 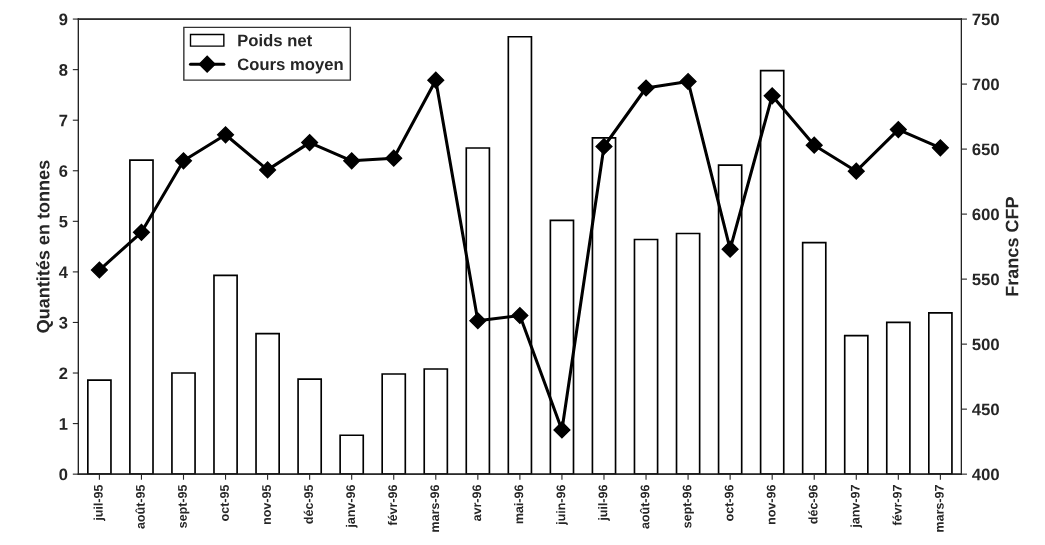 I want to click on x-tick-label: juil-95, so click(x=99, y=502).